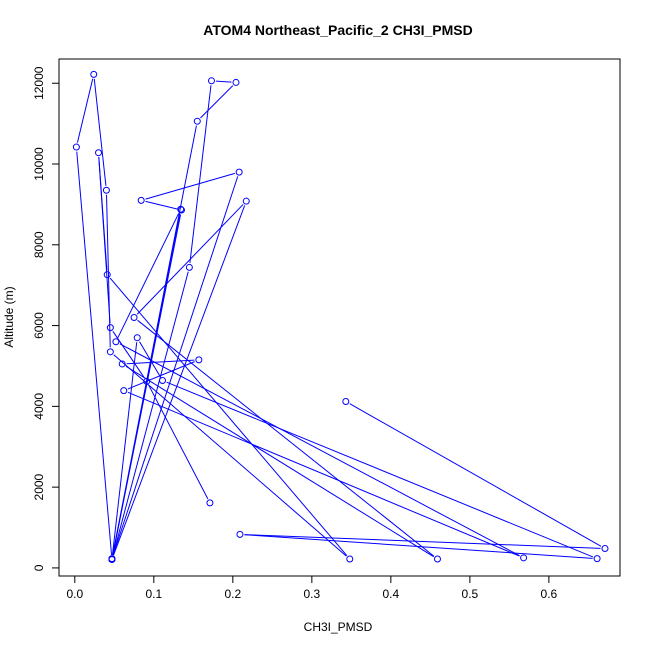  I want to click on x-tick-label: 0.5, so click(470, 594).